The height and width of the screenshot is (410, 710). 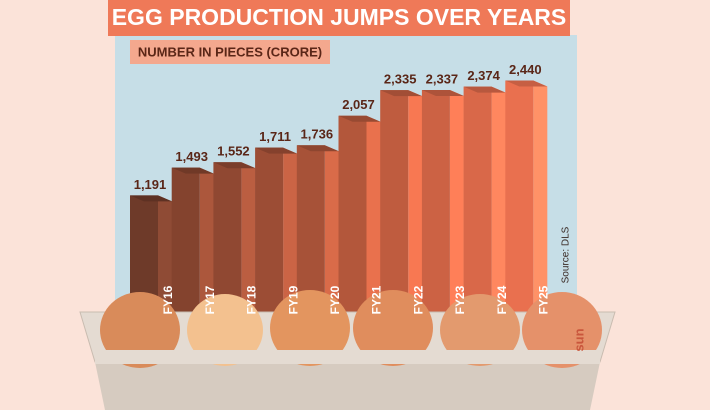 I want to click on value-label: 2,337, so click(x=442, y=78).